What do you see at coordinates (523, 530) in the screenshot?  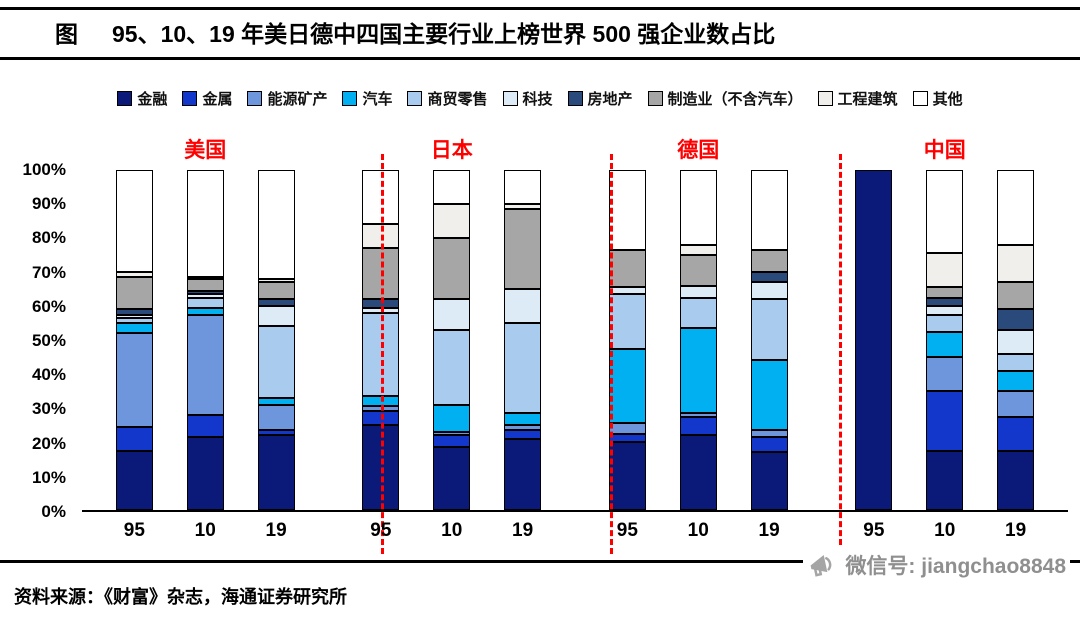 I see `x-tick-label: 19` at bounding box center [523, 530].